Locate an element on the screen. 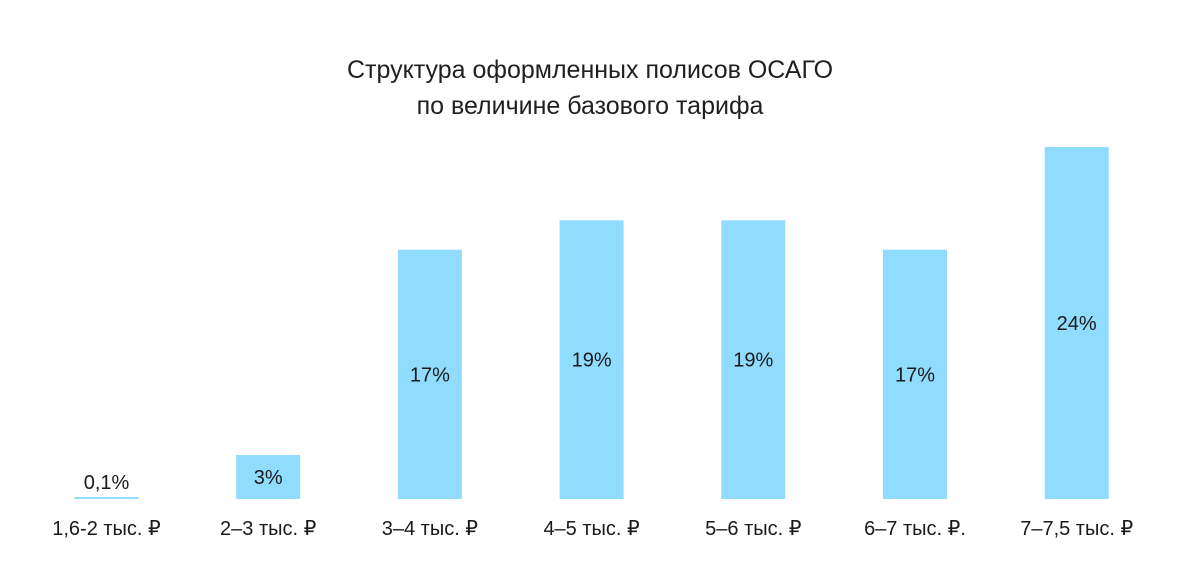  category-label-1: 1,6-2 тыс. ₽ is located at coordinates (106, 529).